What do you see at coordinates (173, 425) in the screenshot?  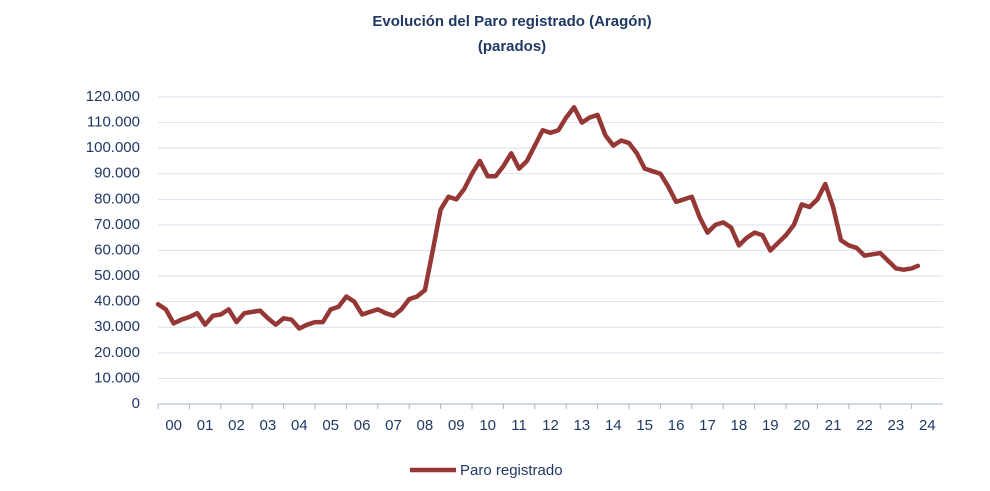 I see `x-tick-label: 00` at bounding box center [173, 425].